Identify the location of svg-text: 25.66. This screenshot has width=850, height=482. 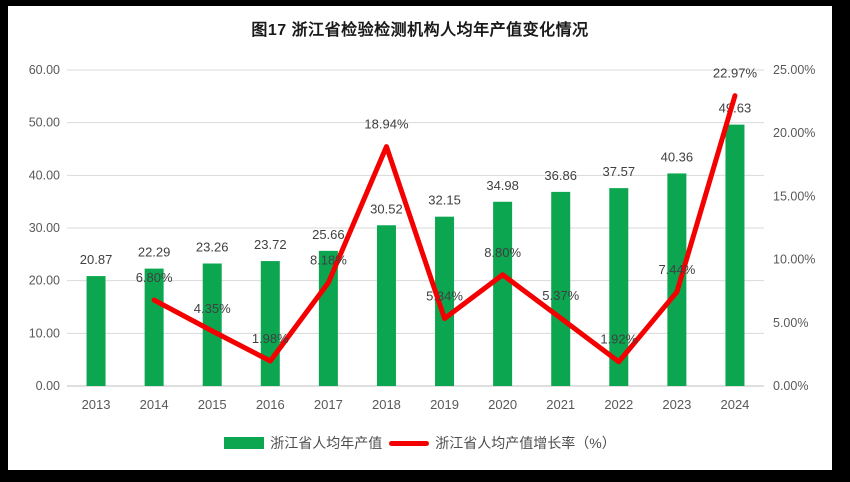
(328, 234).